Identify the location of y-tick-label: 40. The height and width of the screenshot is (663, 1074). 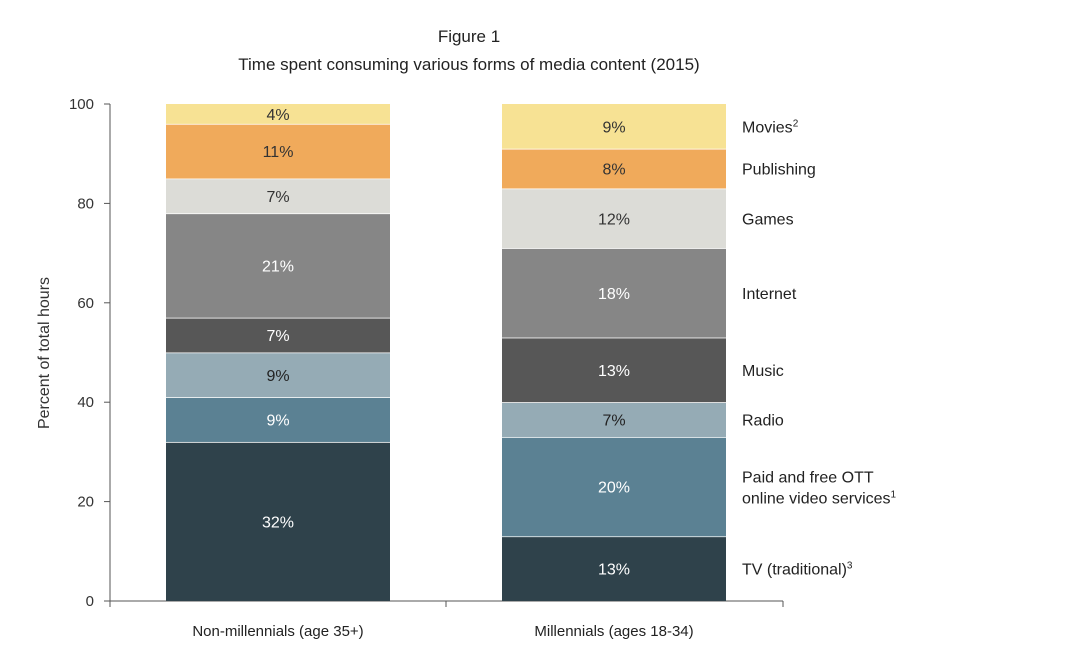
(85, 402).